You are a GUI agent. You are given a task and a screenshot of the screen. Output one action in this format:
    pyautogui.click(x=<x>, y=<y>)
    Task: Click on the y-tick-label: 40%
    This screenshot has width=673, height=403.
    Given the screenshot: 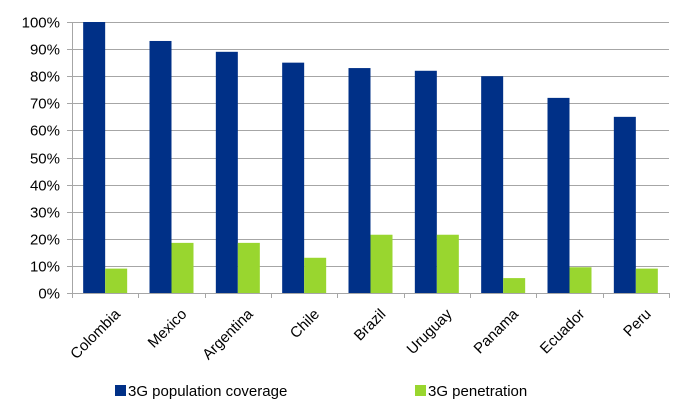 What is the action you would take?
    pyautogui.click(x=45, y=186)
    